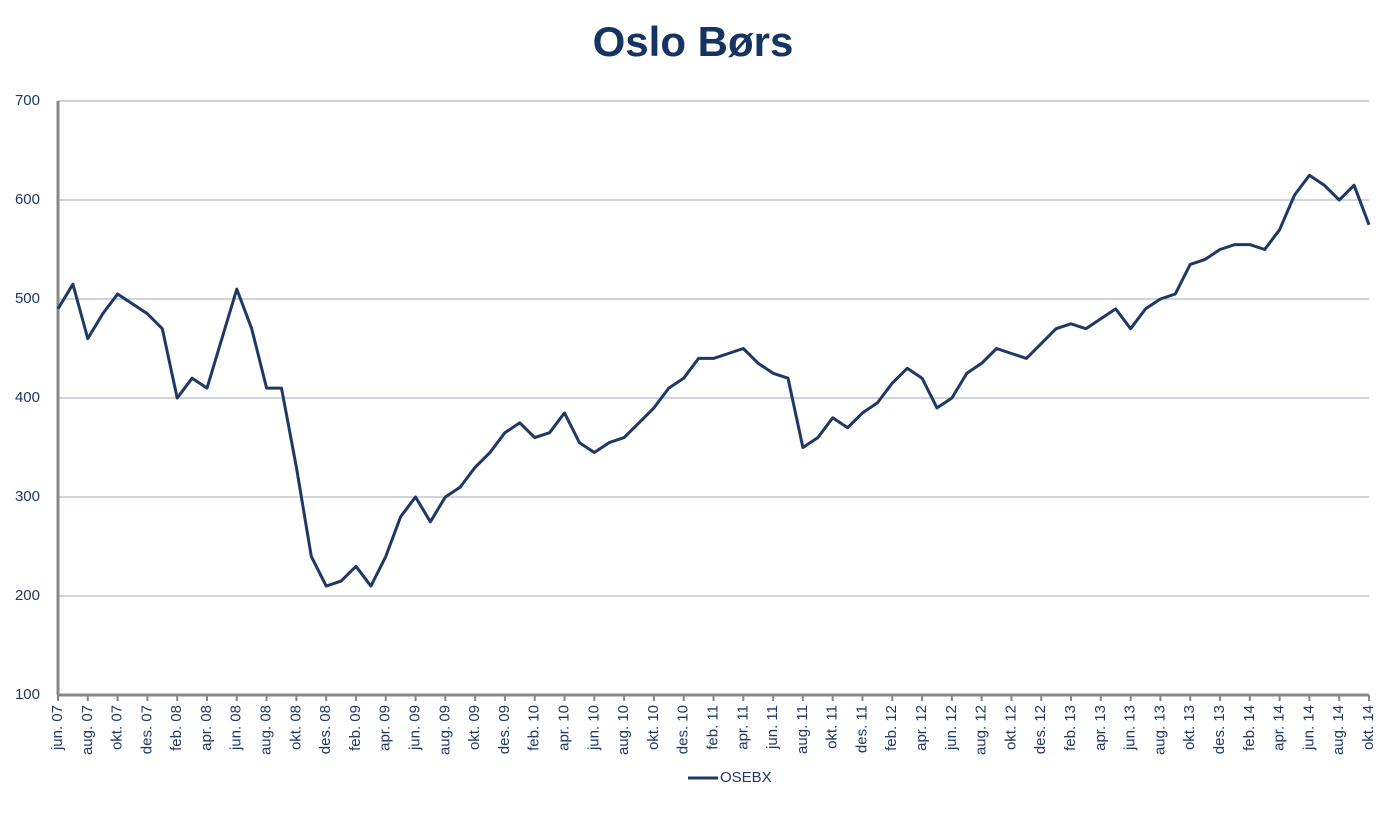  I want to click on x-tick-label: aug. 11, so click(802, 729).